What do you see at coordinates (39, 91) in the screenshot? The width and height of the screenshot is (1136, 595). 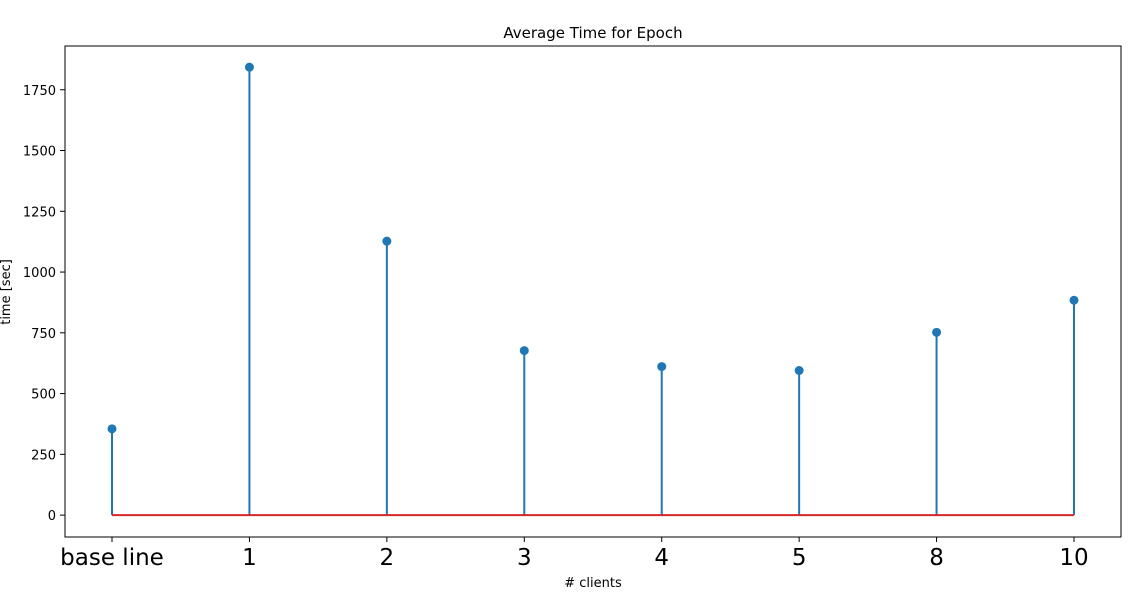 I see `y-tick-label: 1750` at bounding box center [39, 91].